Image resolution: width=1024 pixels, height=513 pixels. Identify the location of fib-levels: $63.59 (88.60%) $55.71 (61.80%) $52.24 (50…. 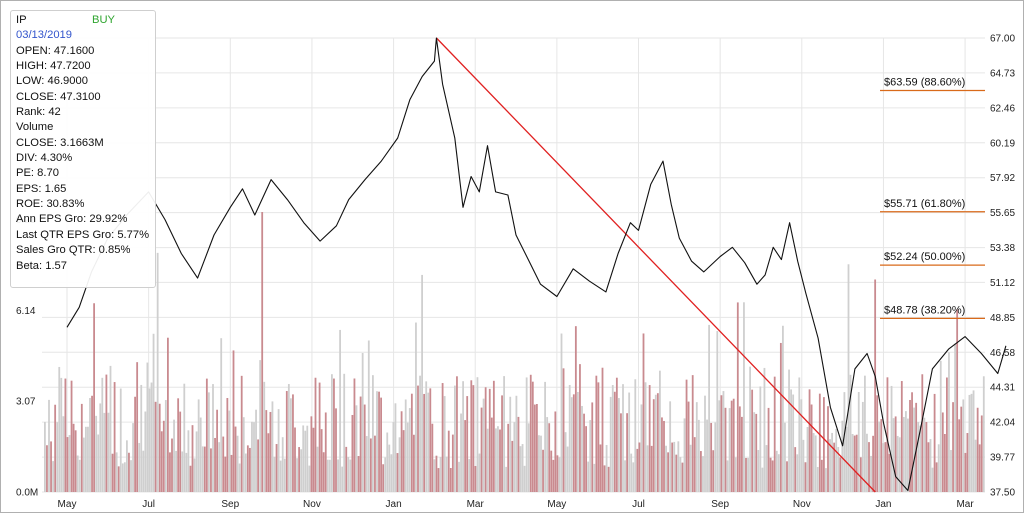
(932, 198).